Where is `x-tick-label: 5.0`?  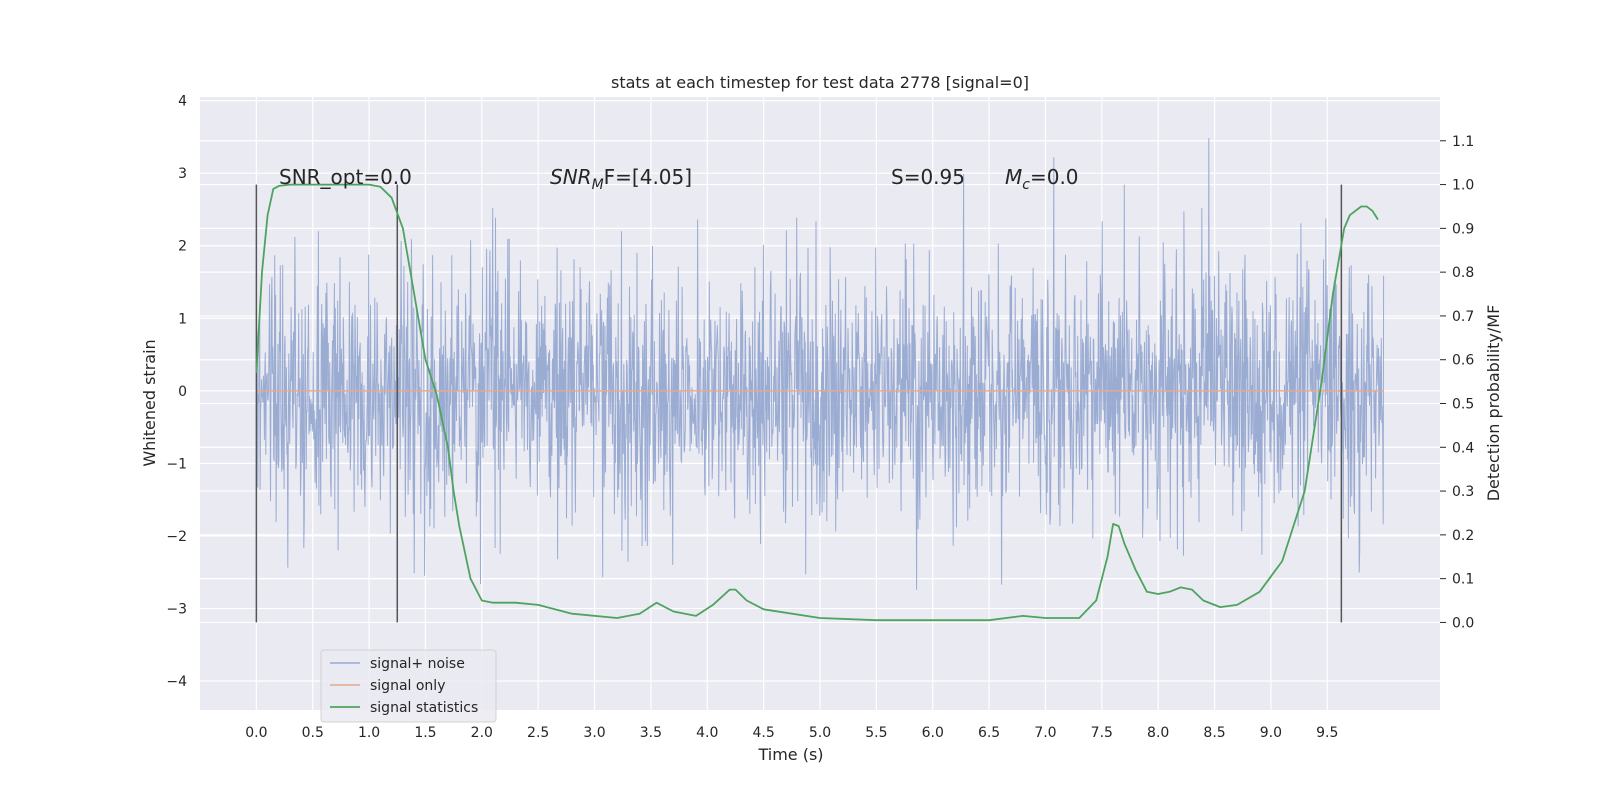
x-tick-label: 5.0 is located at coordinates (820, 733).